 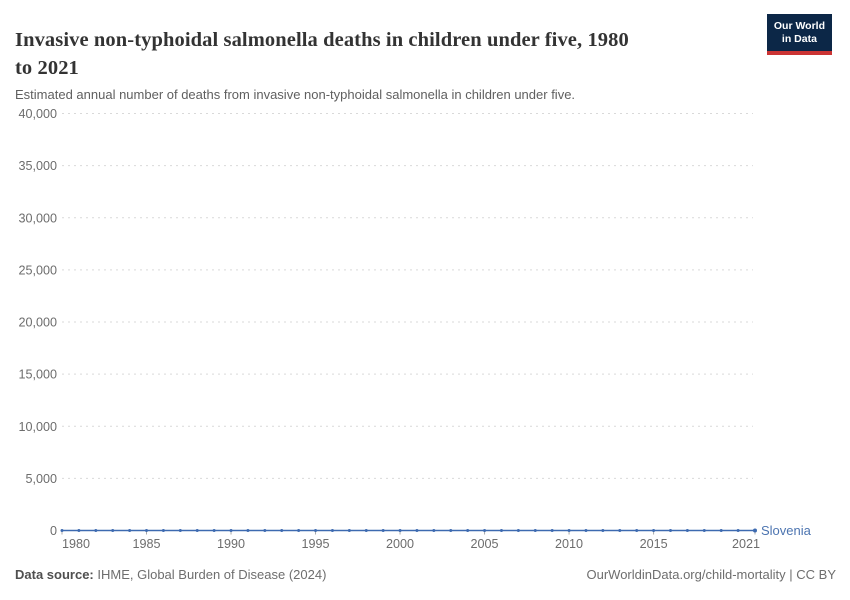 I want to click on y-axis-tick-label: 0, so click(x=53, y=531).